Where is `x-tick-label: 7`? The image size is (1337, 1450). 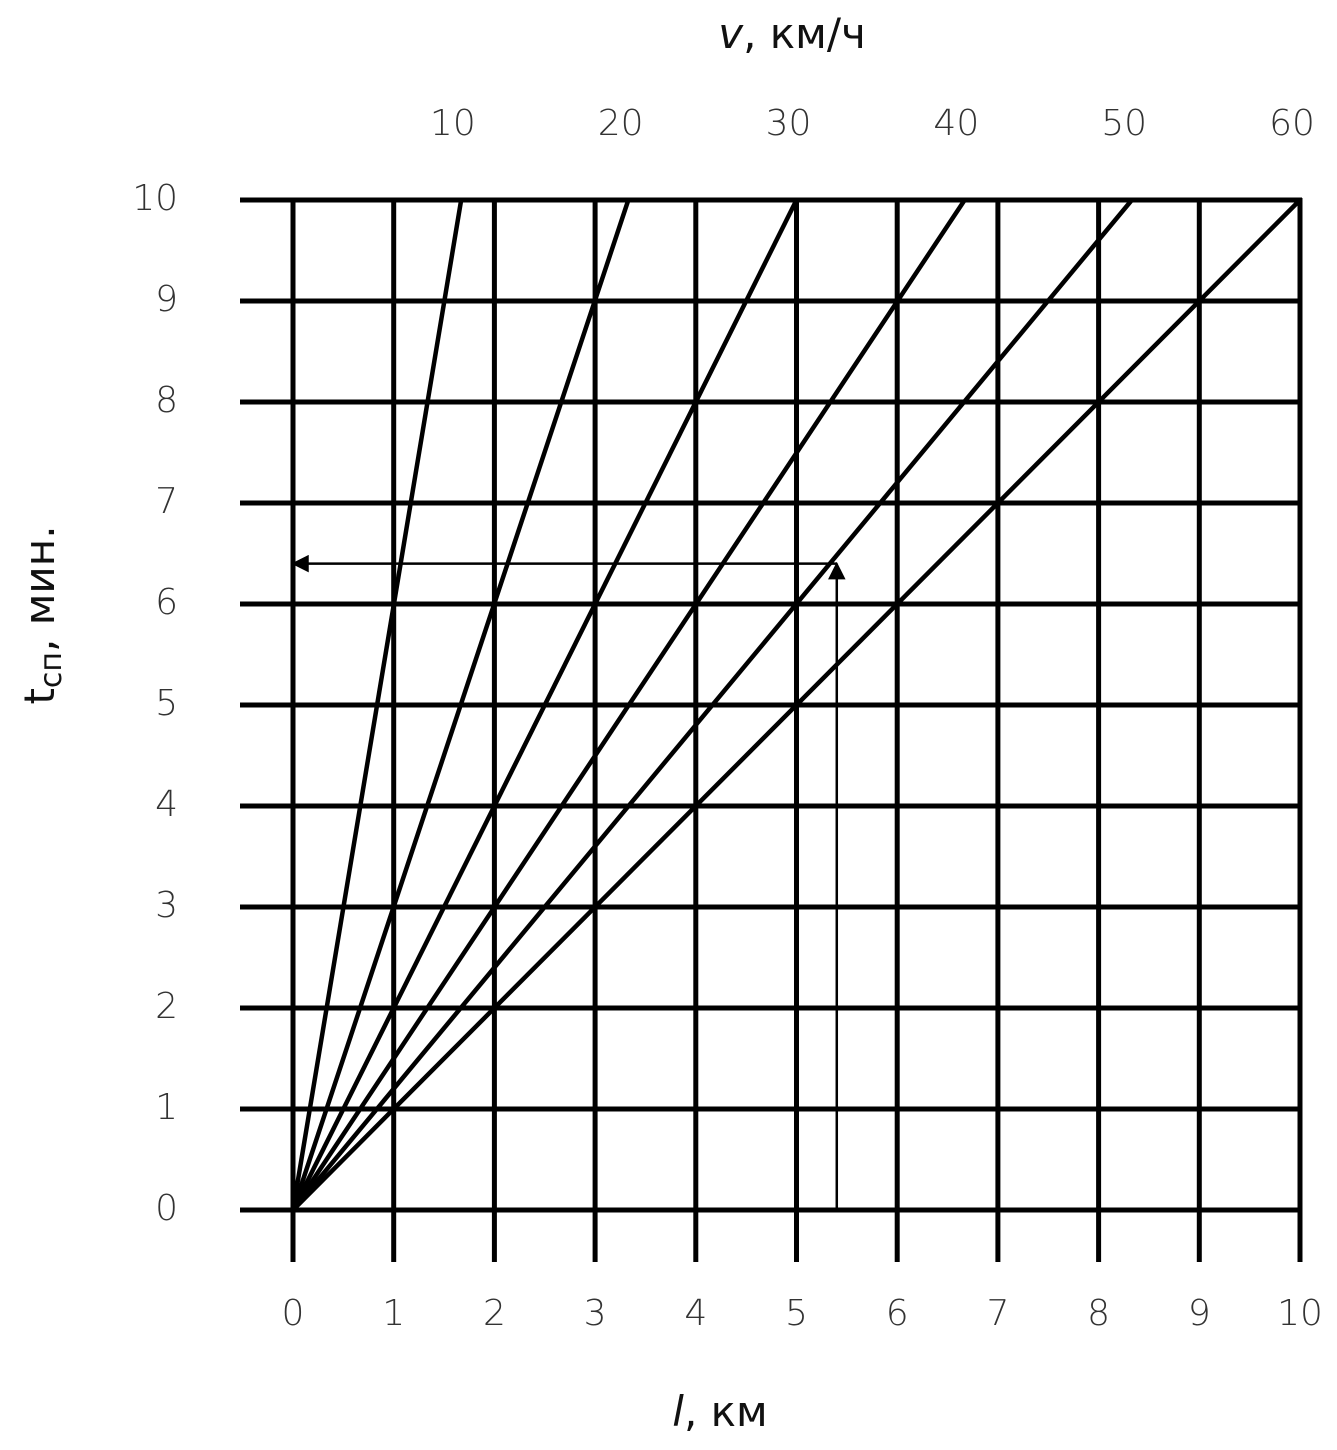
x-tick-label: 7 is located at coordinates (997, 1313).